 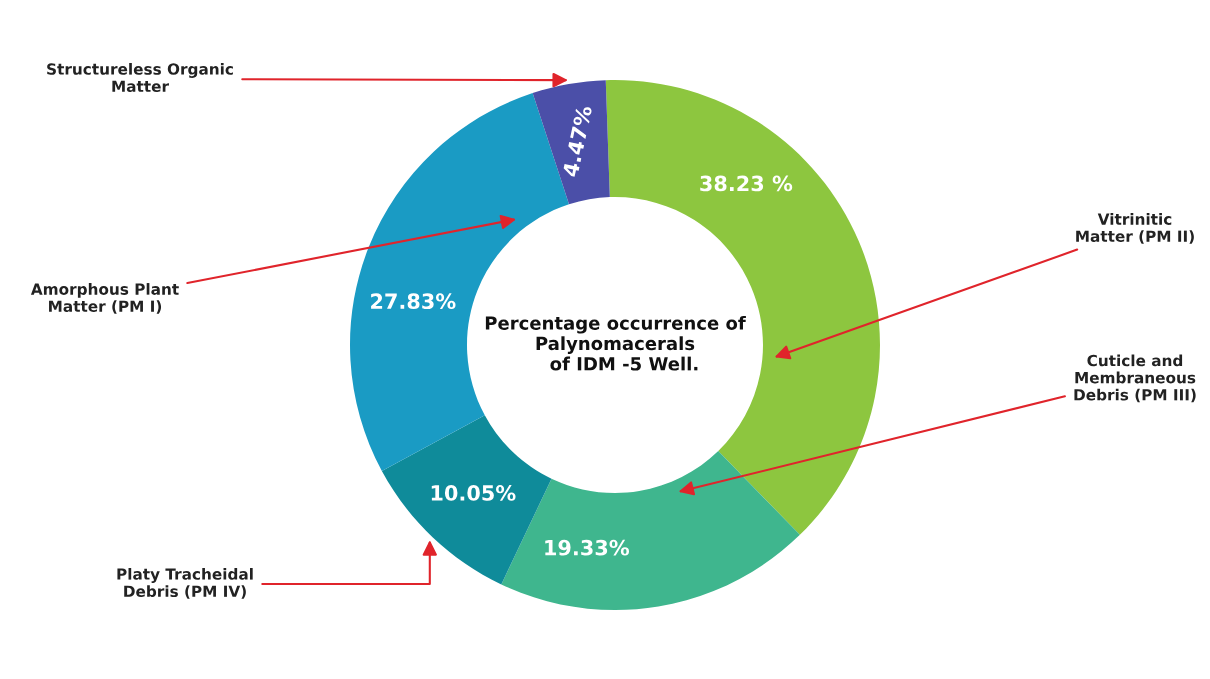 I want to click on data-label: 38.23 %, so click(x=746, y=183).